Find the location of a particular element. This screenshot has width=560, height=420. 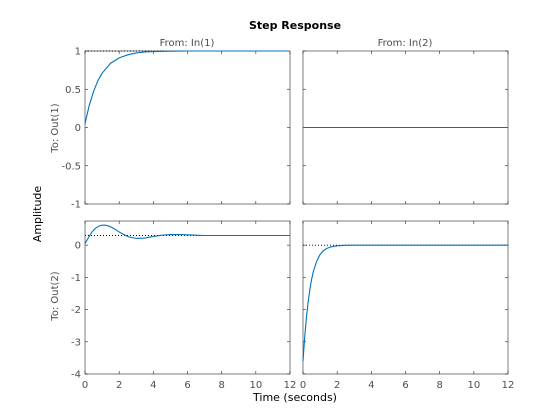

xtick-label-r2c2-0: 0 is located at coordinates (303, 385).